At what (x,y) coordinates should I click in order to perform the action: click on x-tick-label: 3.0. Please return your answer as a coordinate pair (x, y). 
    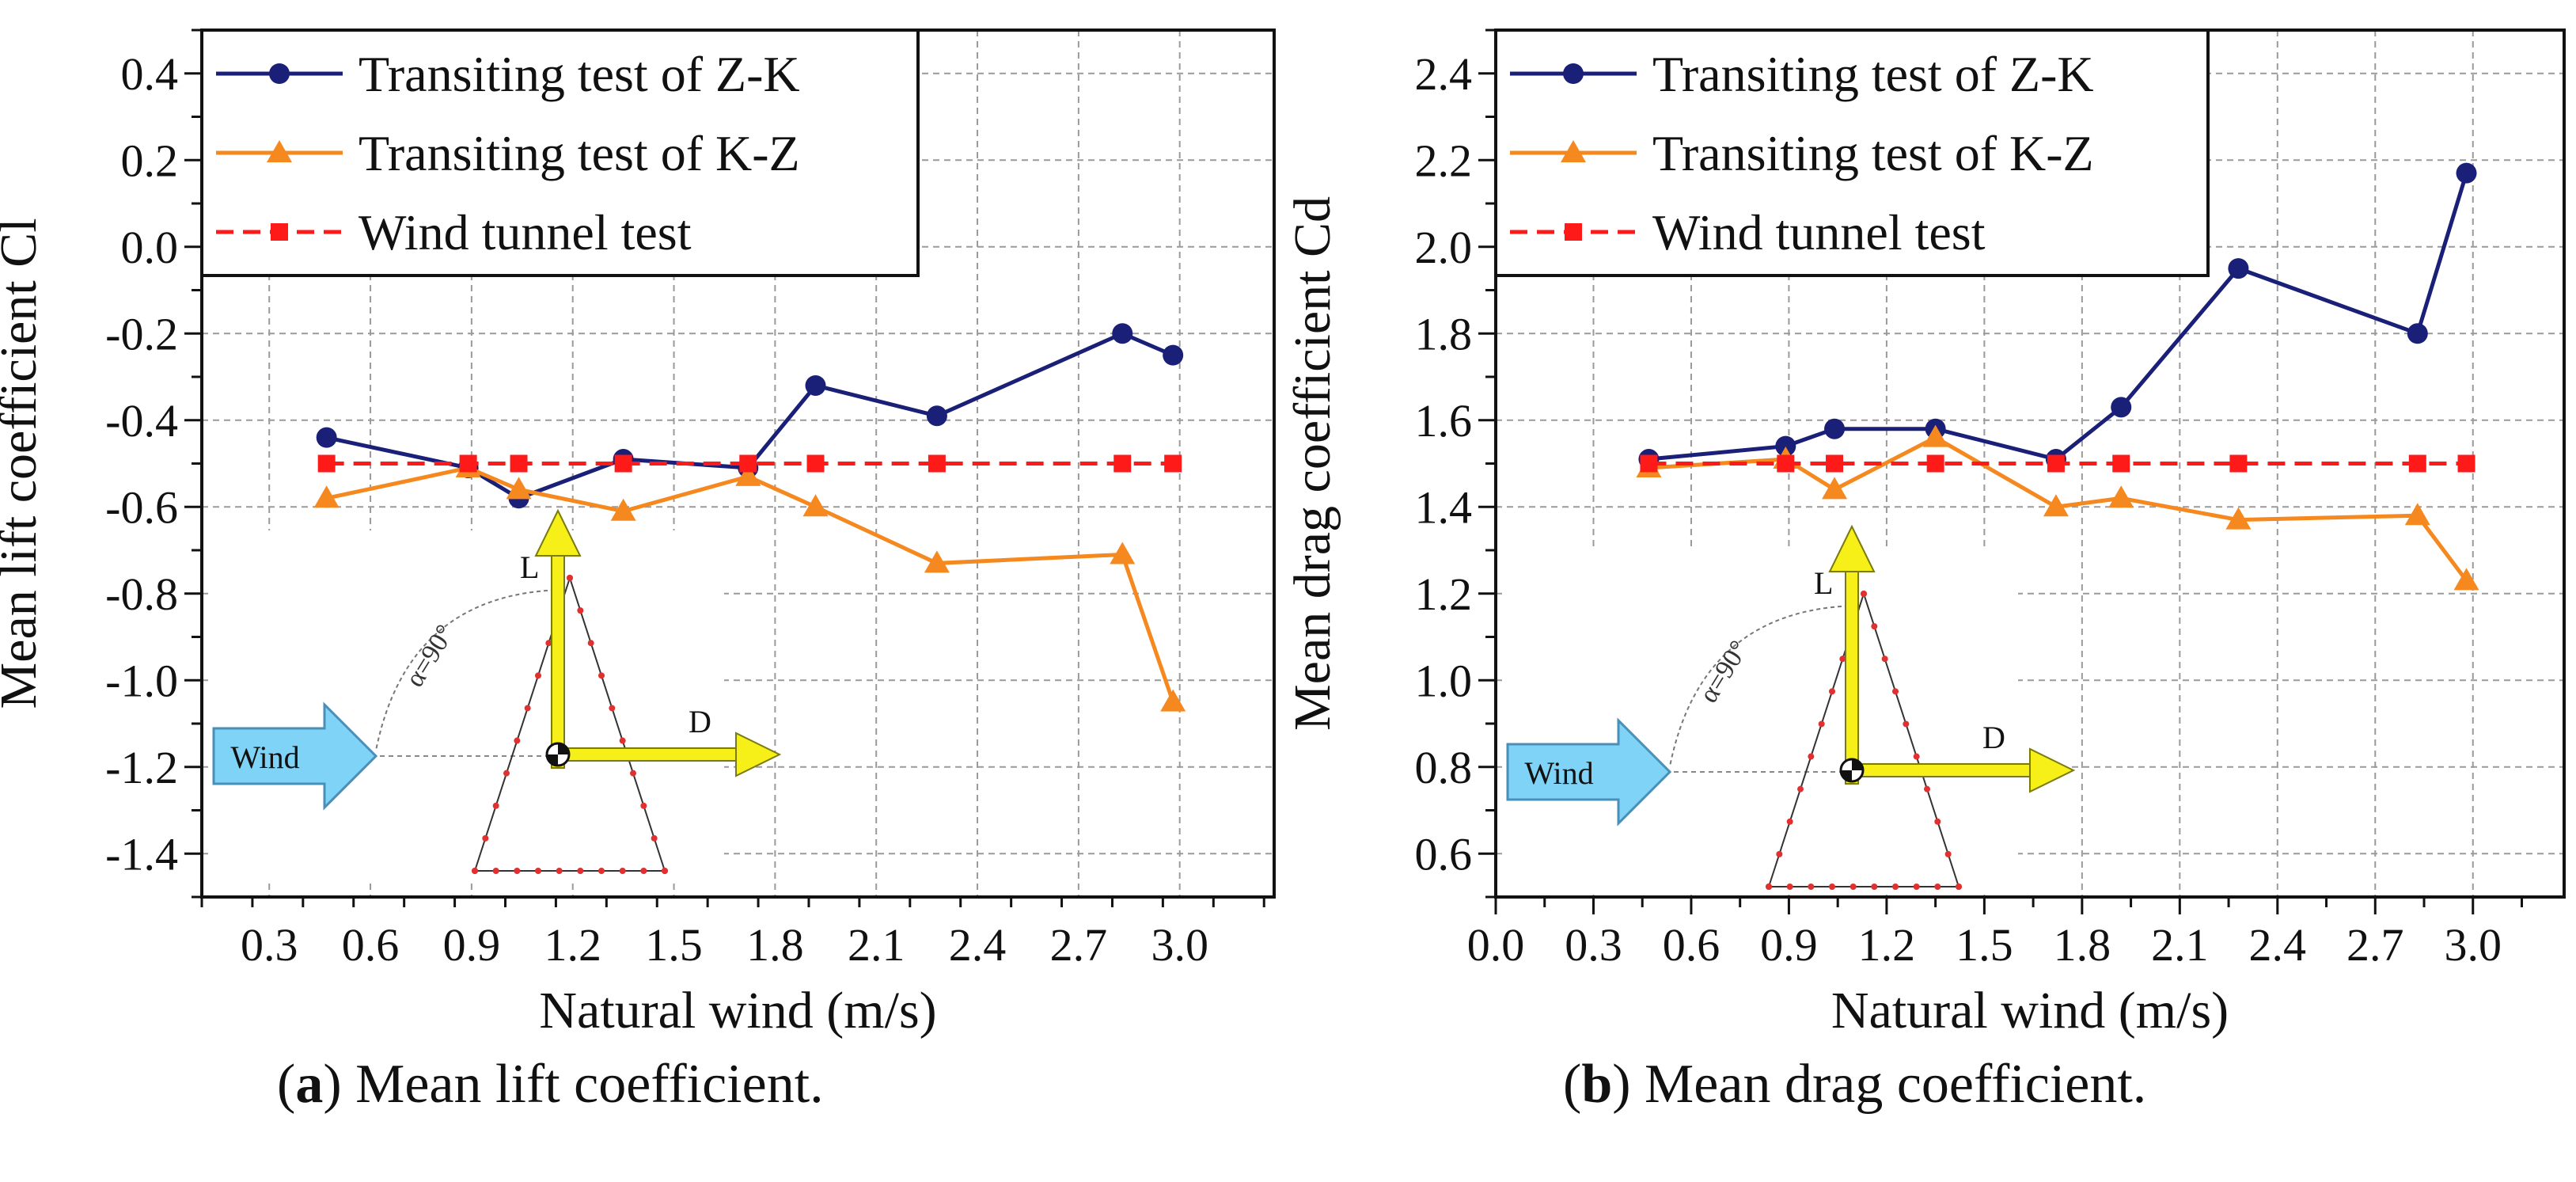
    Looking at the image, I should click on (2473, 945).